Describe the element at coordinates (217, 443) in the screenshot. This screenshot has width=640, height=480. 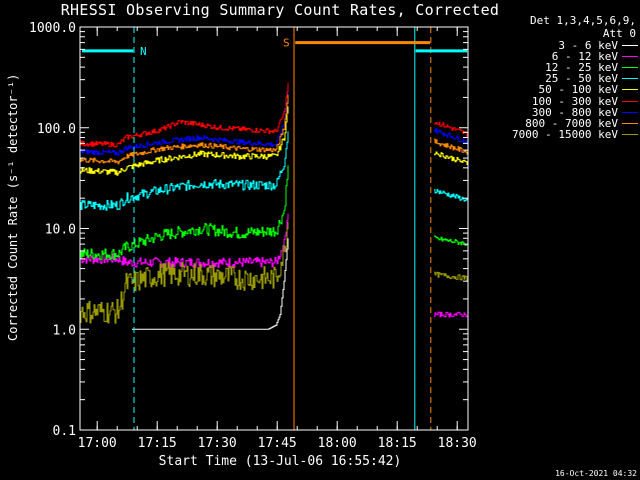
I see `x-tick-label-3: 17:30` at that location.